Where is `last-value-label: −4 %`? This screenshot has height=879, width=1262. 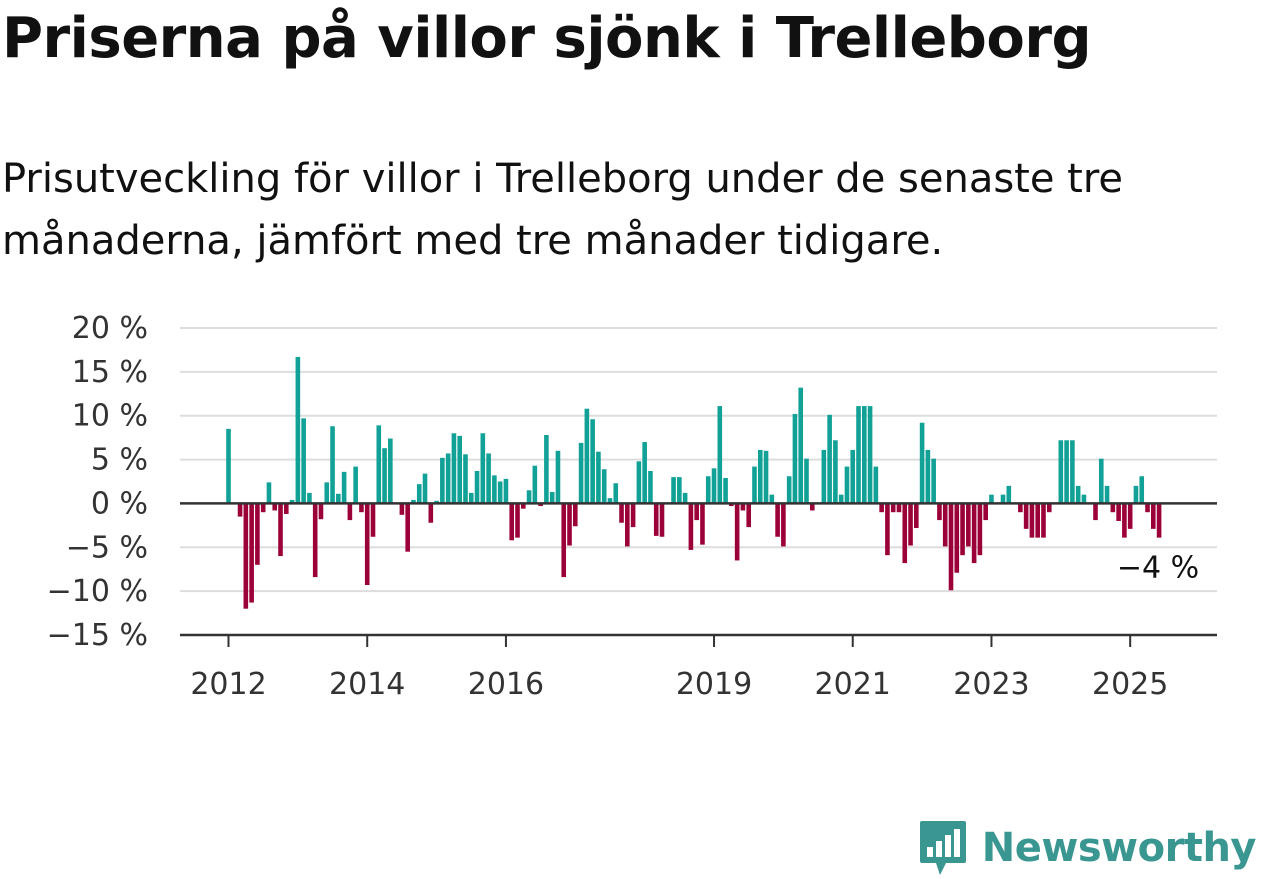 last-value-label: −4 % is located at coordinates (1158, 568).